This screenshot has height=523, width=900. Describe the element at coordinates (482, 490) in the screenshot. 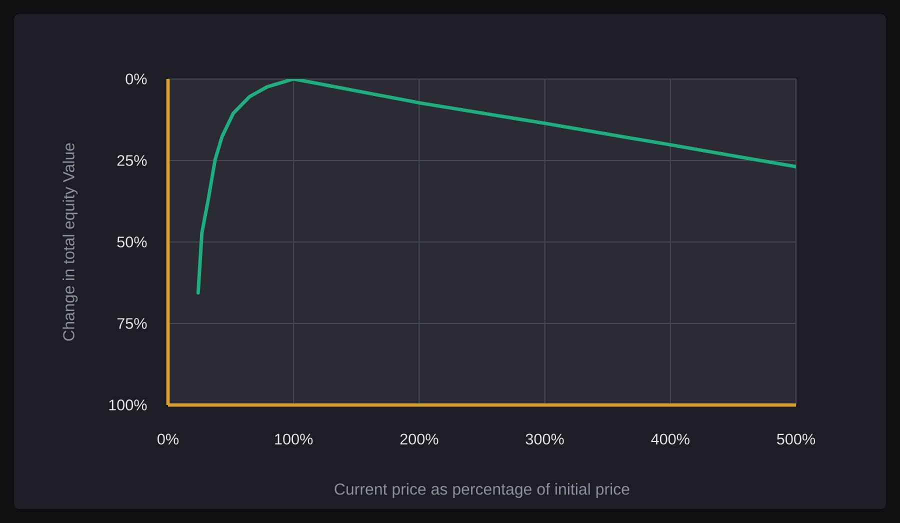

I see `x-axis-title: Current price as percentage of initial price` at that location.